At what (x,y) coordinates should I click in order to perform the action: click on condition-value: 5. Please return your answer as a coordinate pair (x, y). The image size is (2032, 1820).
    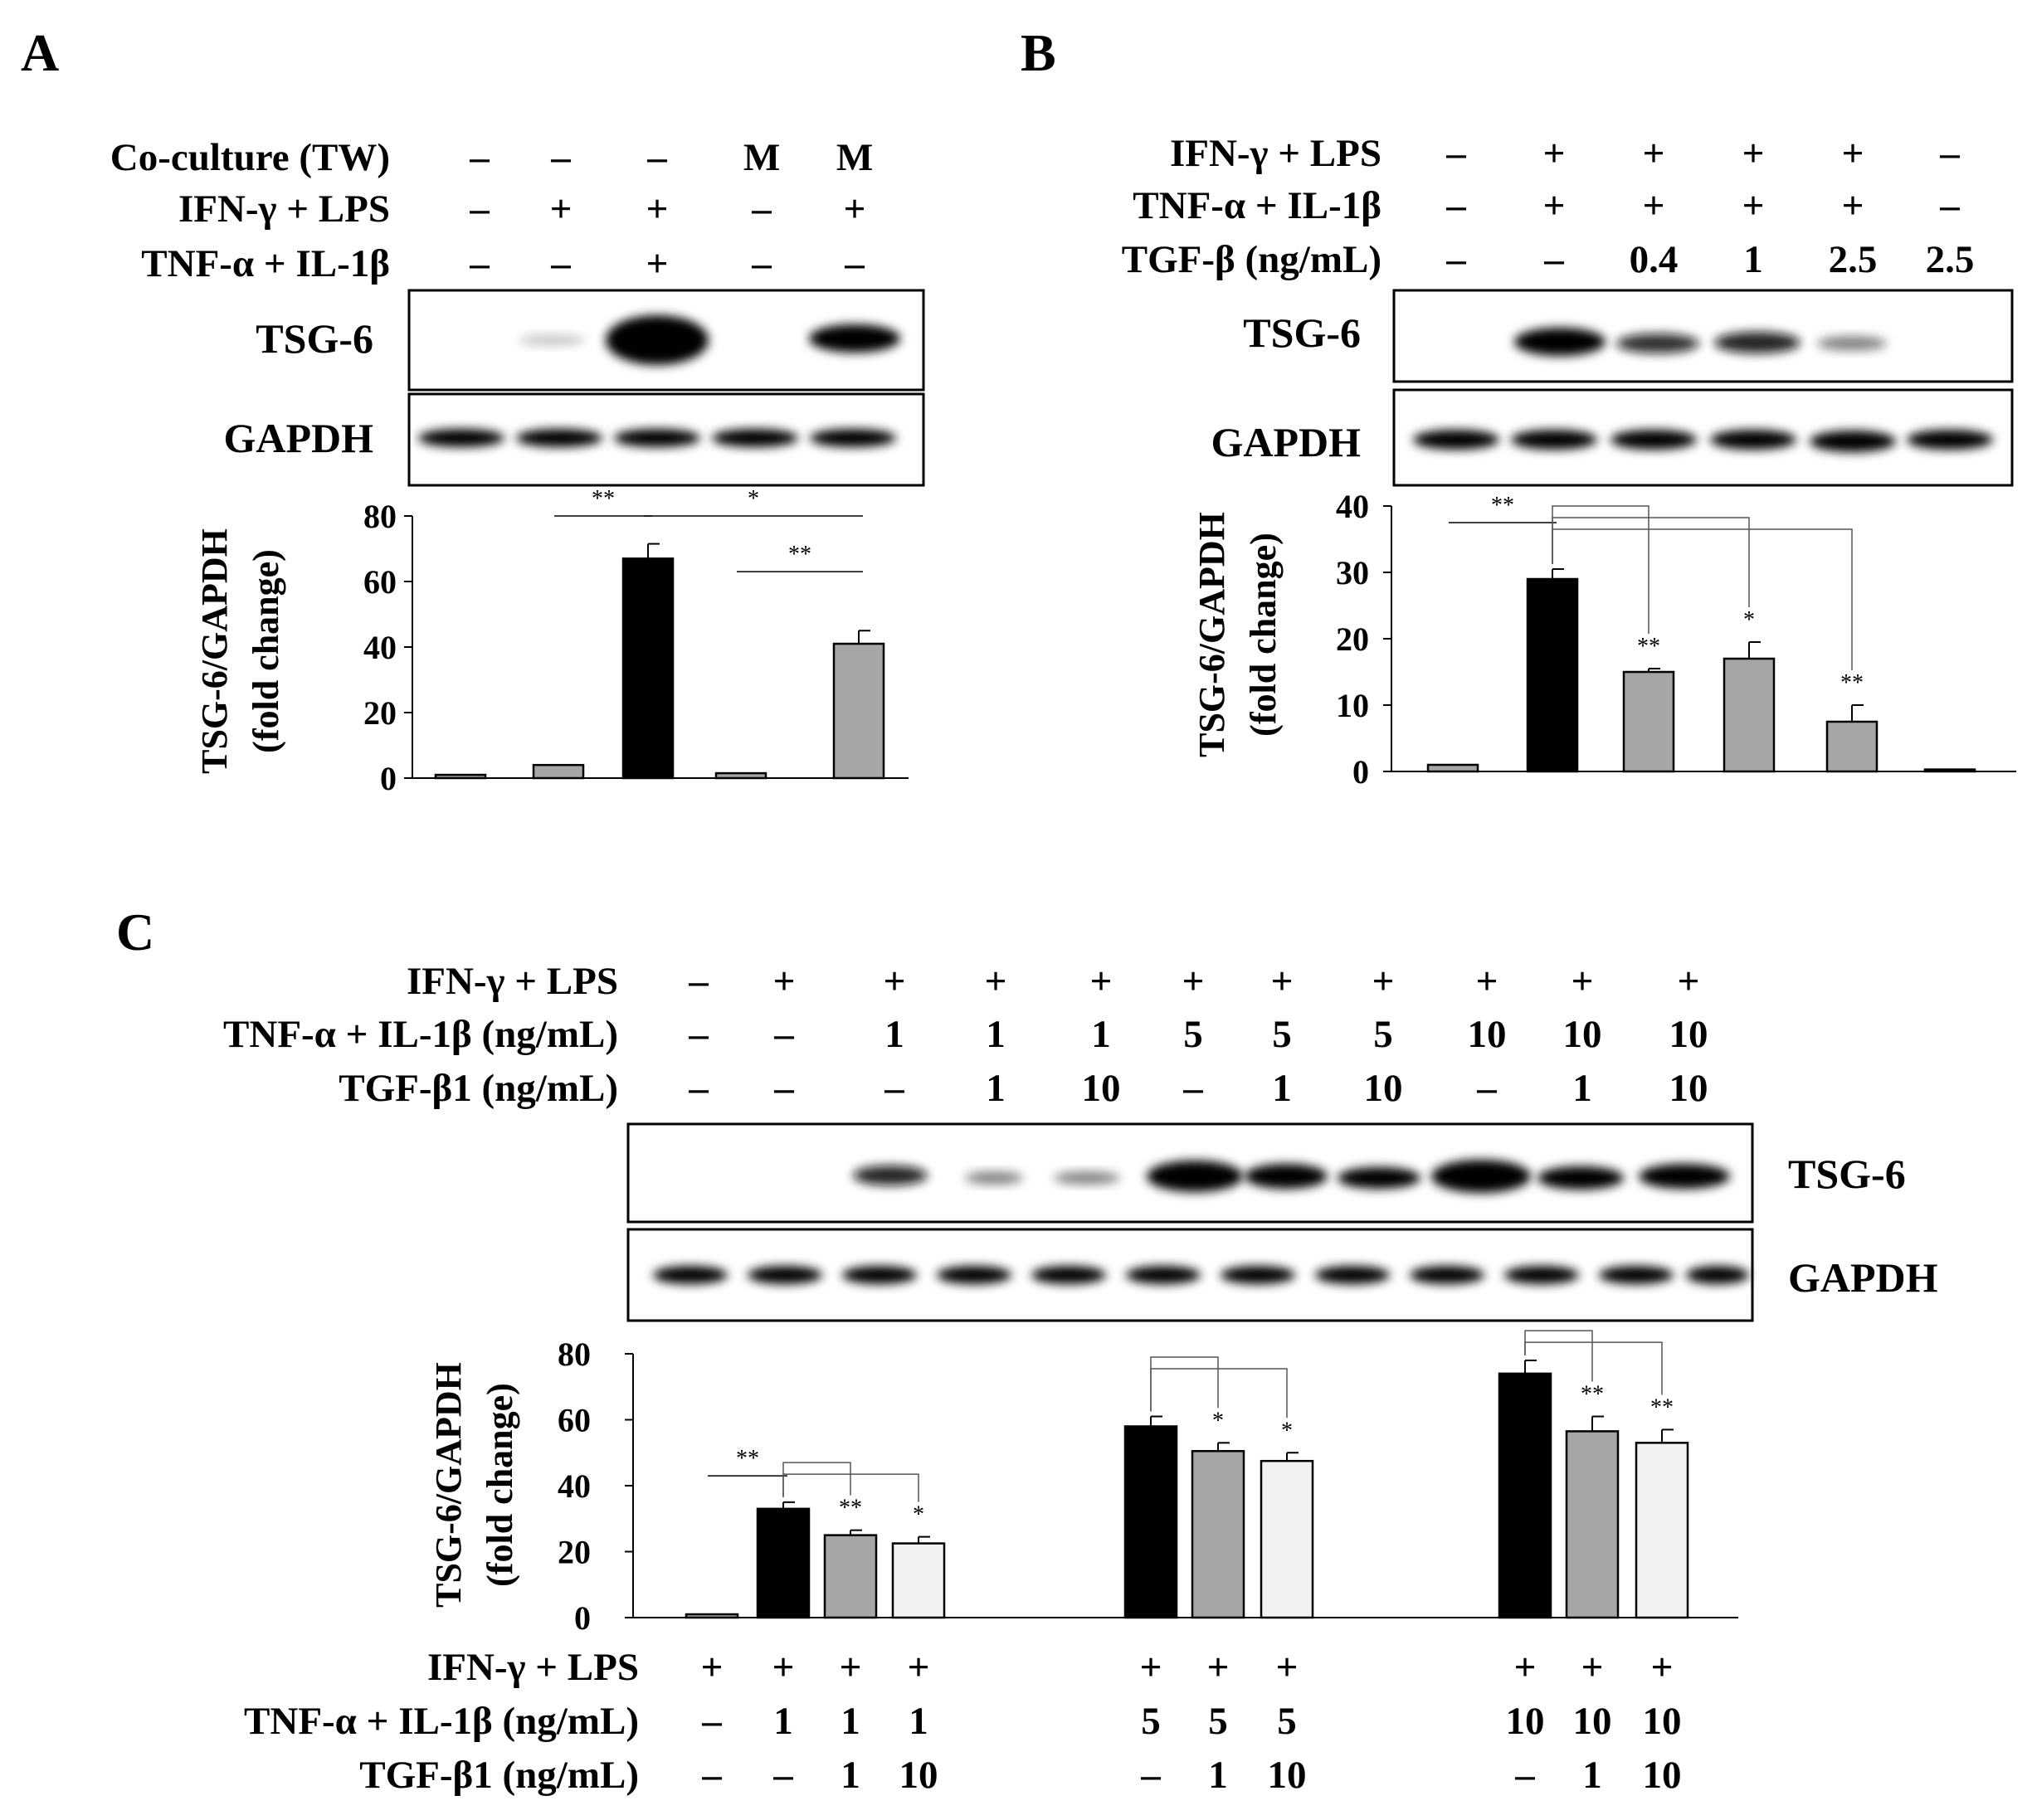
    Looking at the image, I should click on (1193, 1034).